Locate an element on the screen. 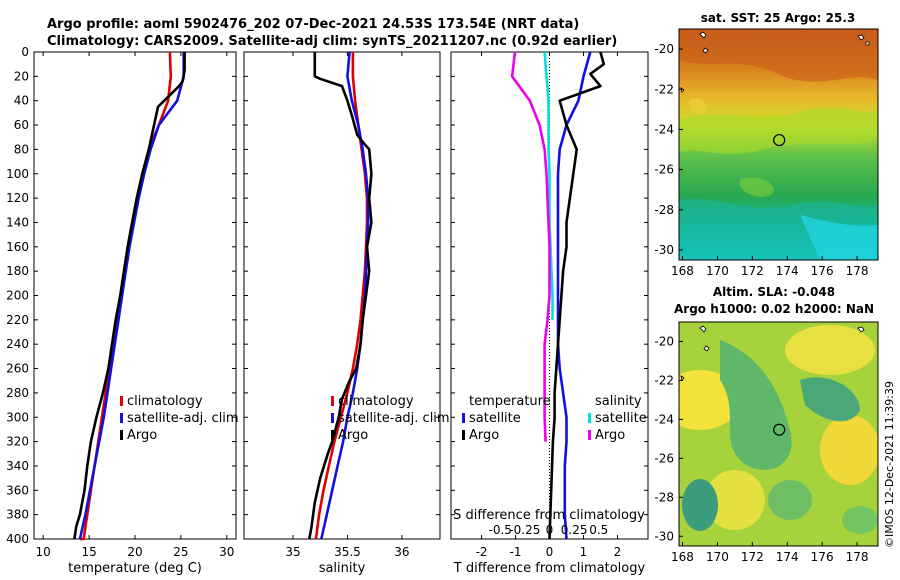 This screenshot has height=580, width=900. map-2-xtick-label: 174 is located at coordinates (787, 557).